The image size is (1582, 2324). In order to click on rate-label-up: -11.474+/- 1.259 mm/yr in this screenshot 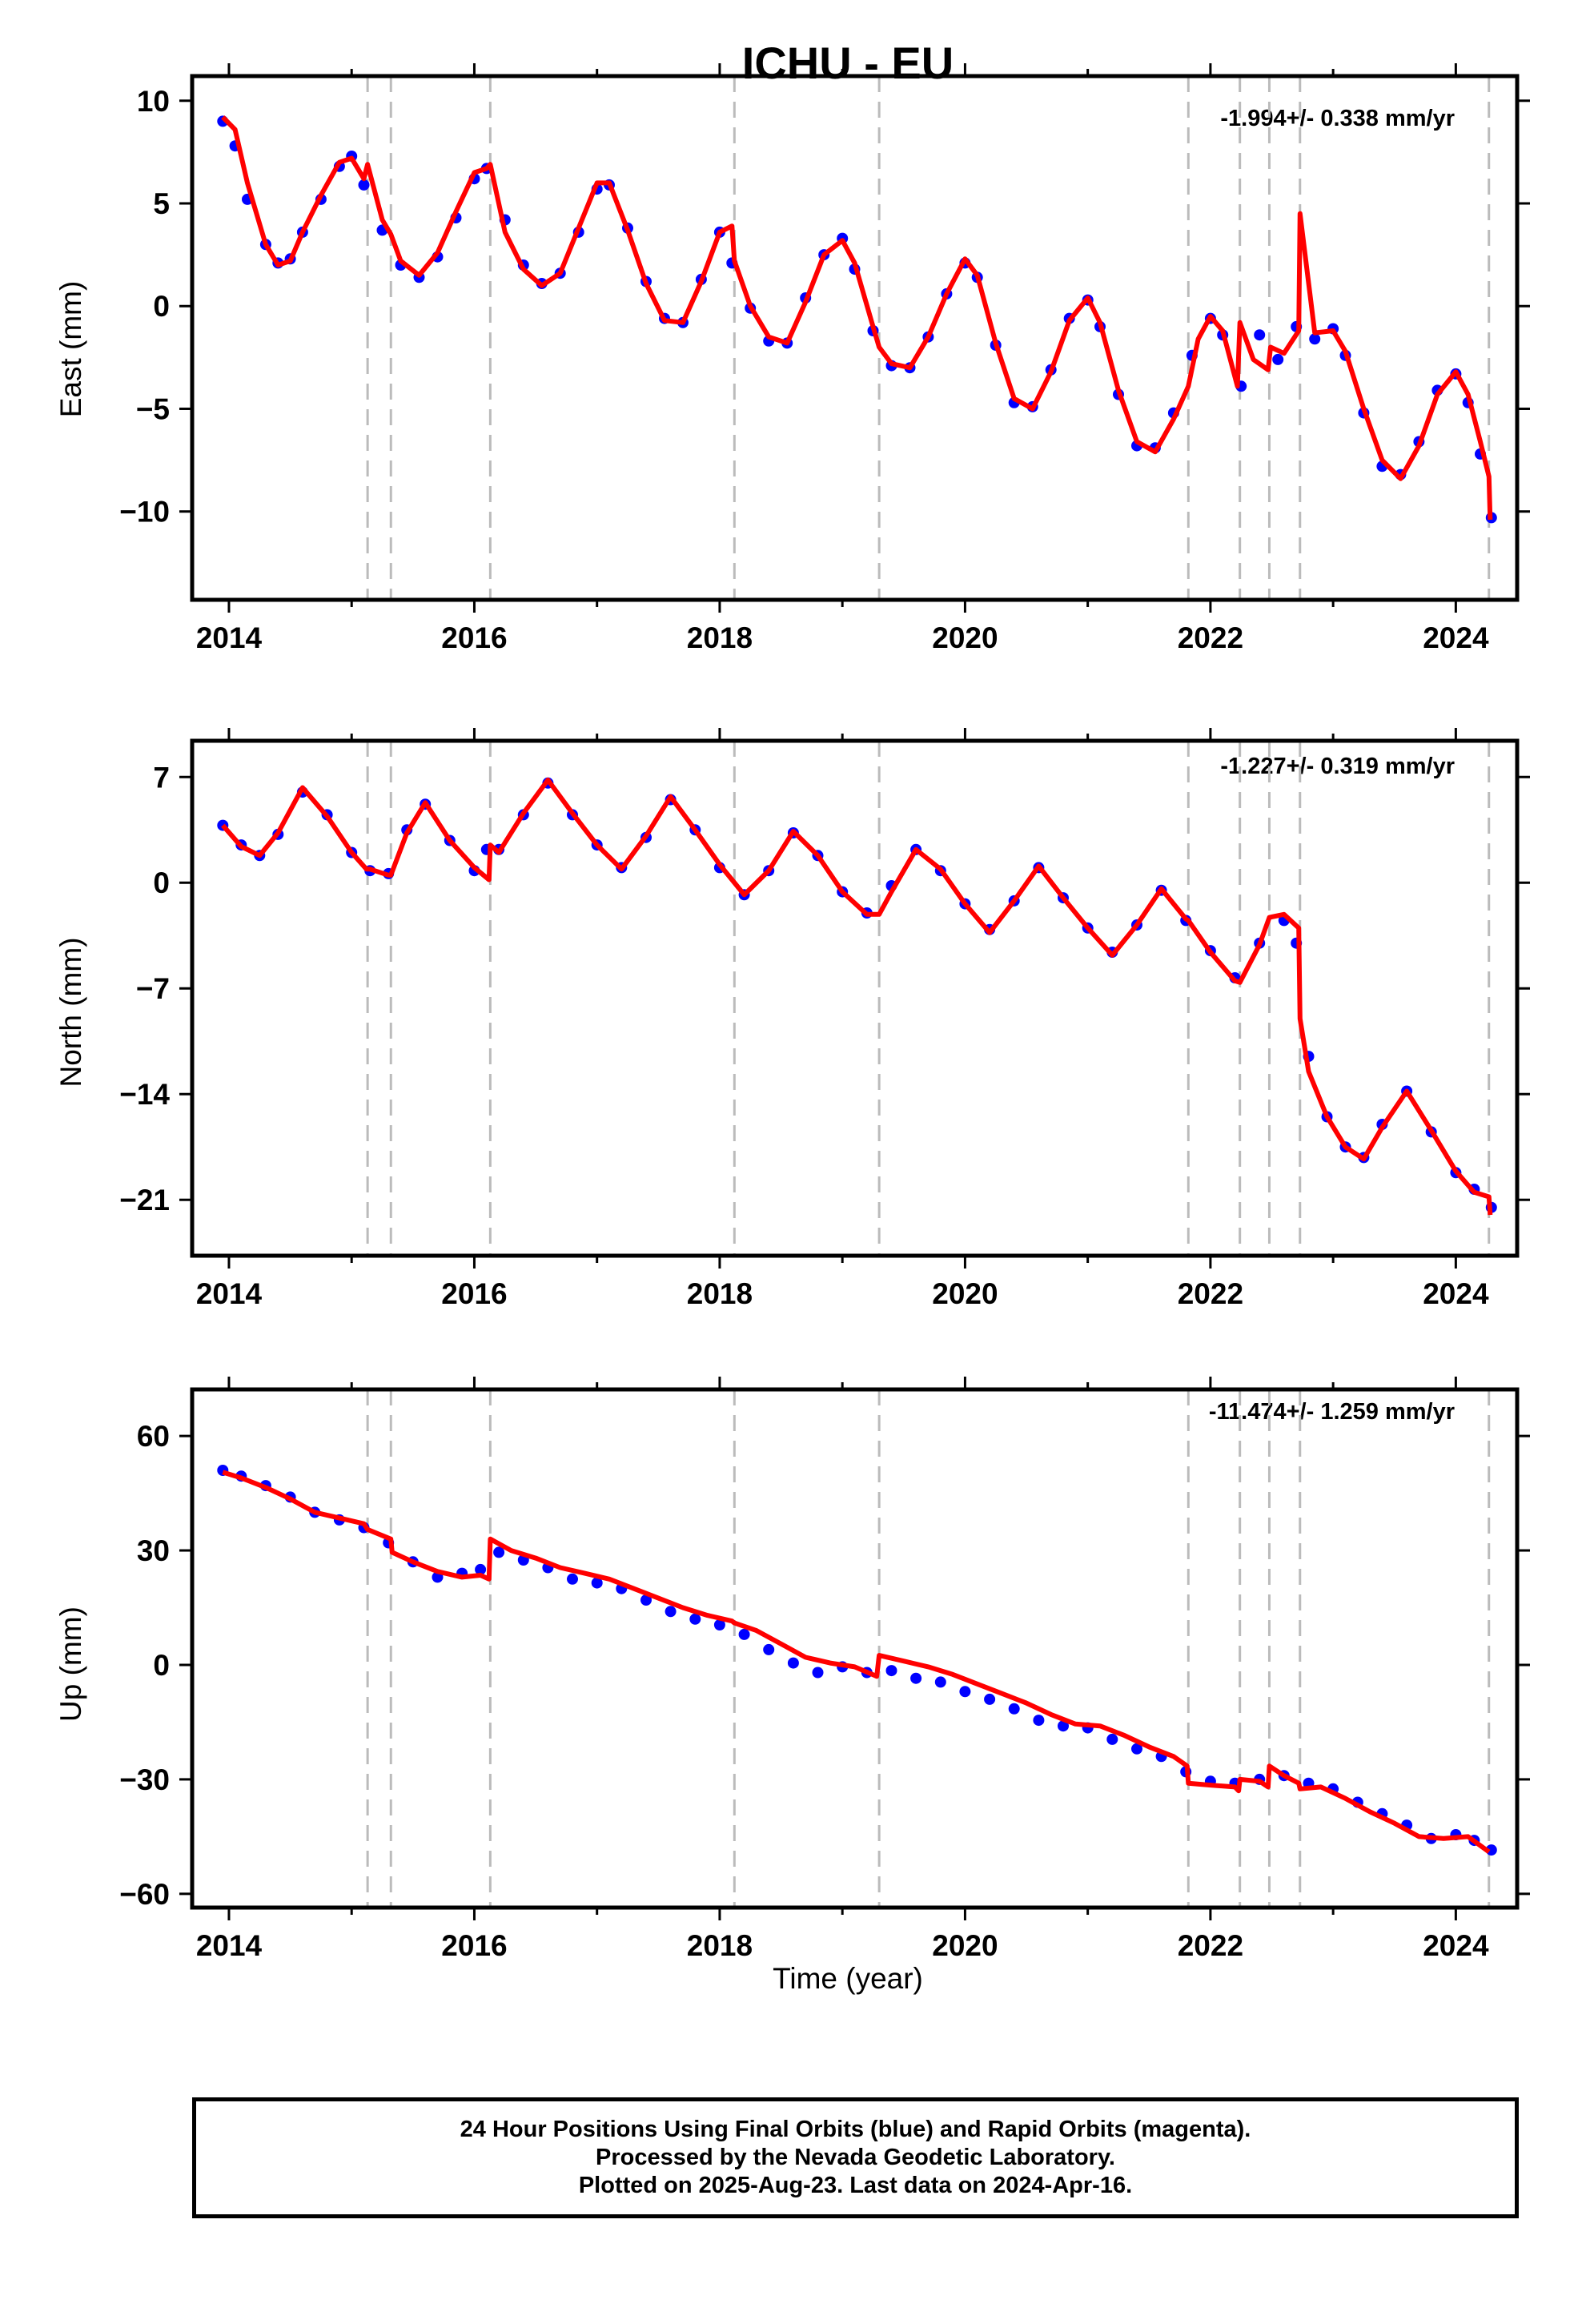, I will do `click(1332, 1412)`.